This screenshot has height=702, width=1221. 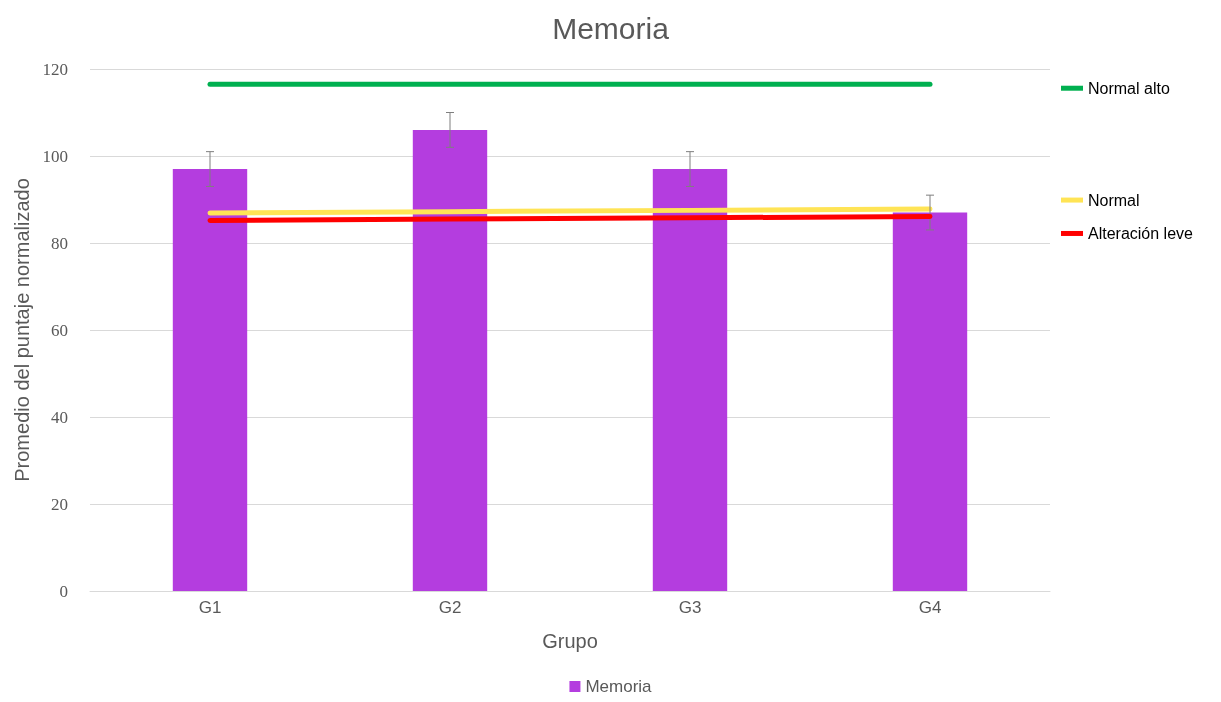 I want to click on legend-label: Memoria, so click(x=619, y=686).